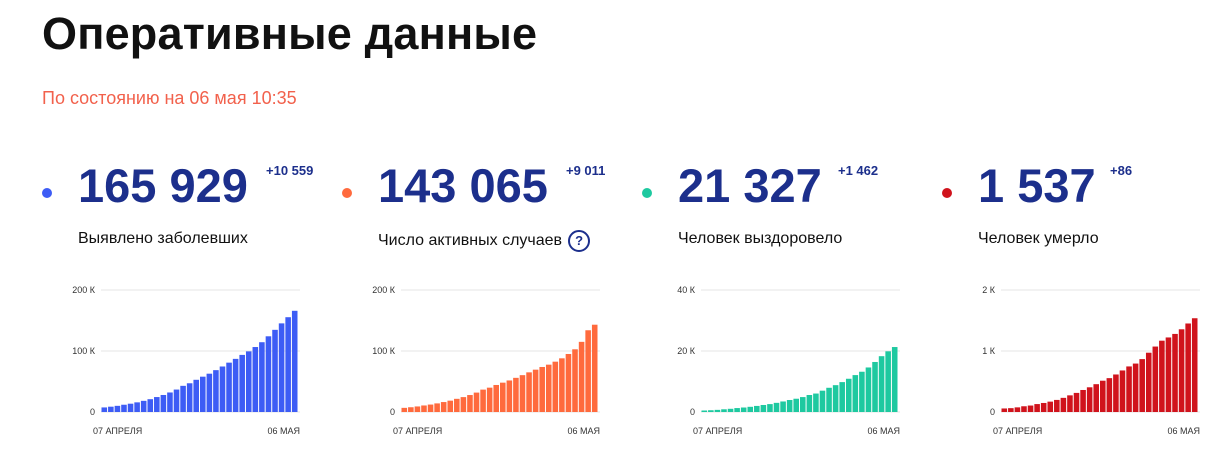 This screenshot has width=1219, height=468. What do you see at coordinates (463, 185) in the screenshot?
I see `stat-value: 143 065` at bounding box center [463, 185].